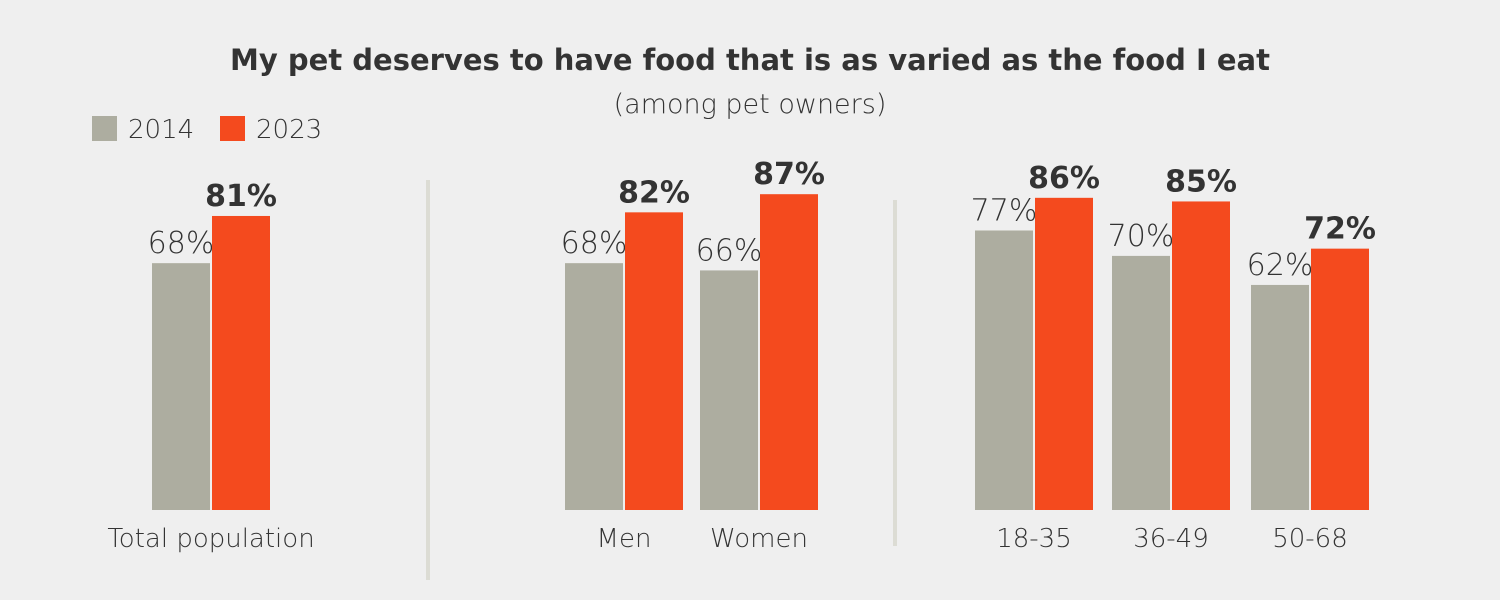 The width and height of the screenshot is (1500, 600). Describe the element at coordinates (161, 130) in the screenshot. I see `legend-label: 2014` at that location.